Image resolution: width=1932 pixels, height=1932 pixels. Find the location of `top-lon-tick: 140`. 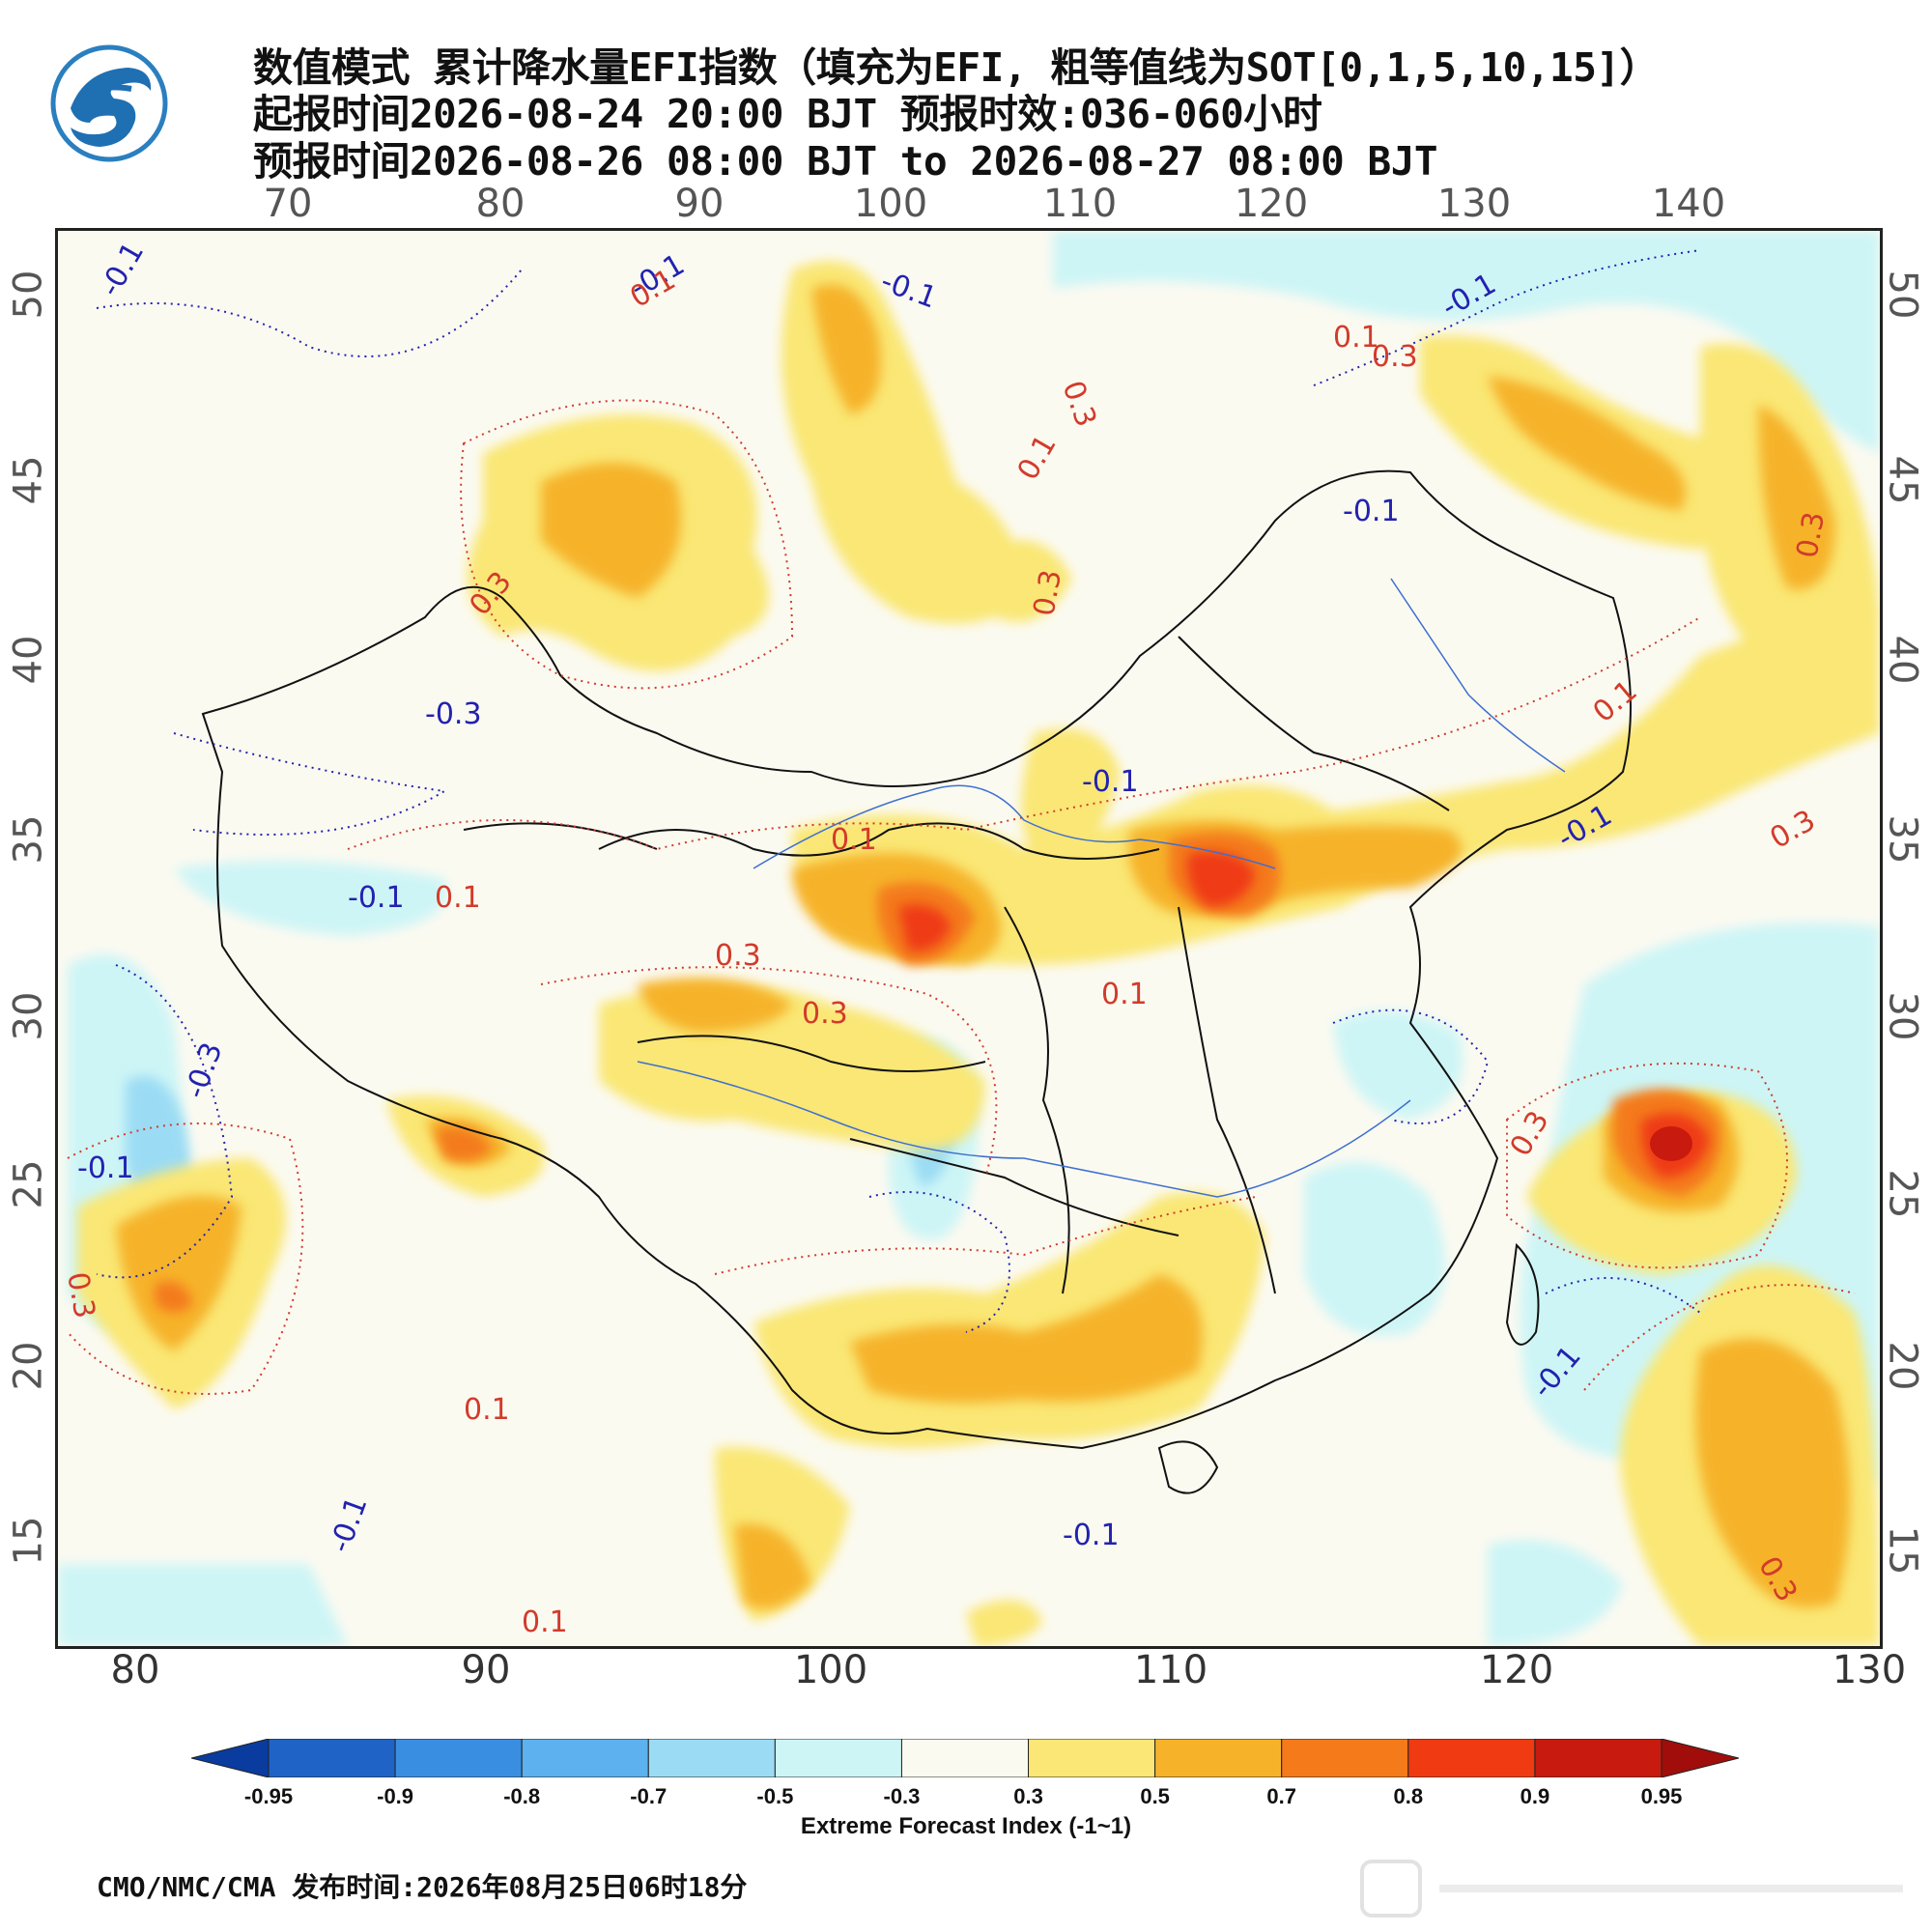

top-lon-tick: 140 is located at coordinates (1688, 204).